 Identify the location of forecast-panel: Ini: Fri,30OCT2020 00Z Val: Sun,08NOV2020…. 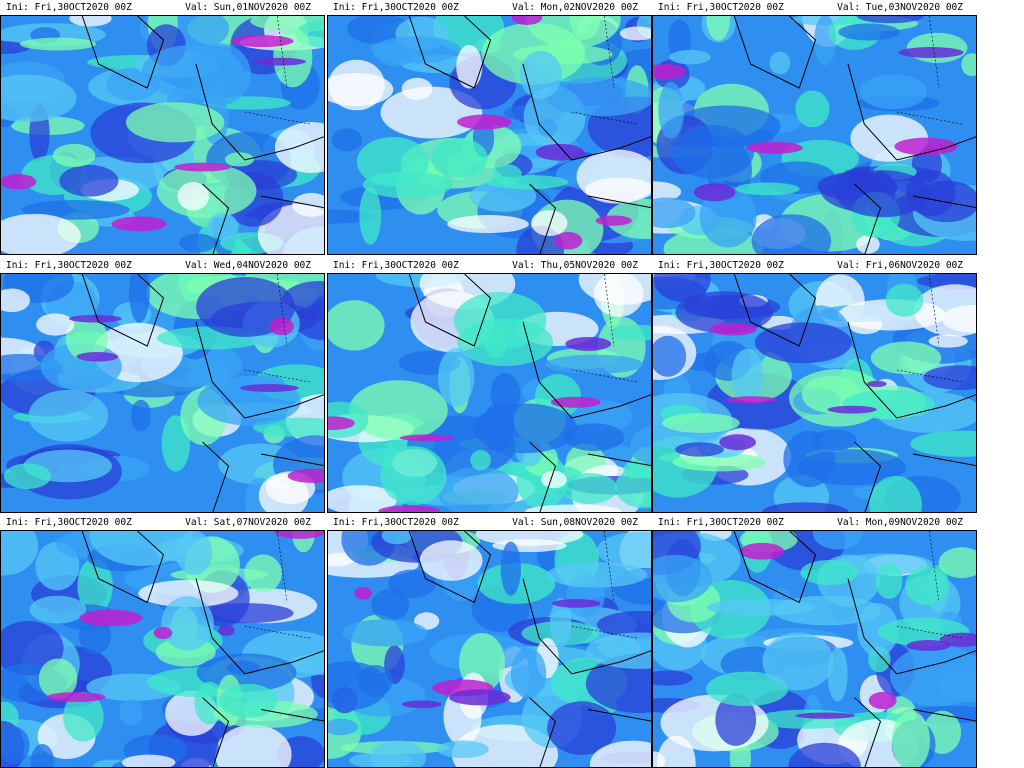
(489, 641).